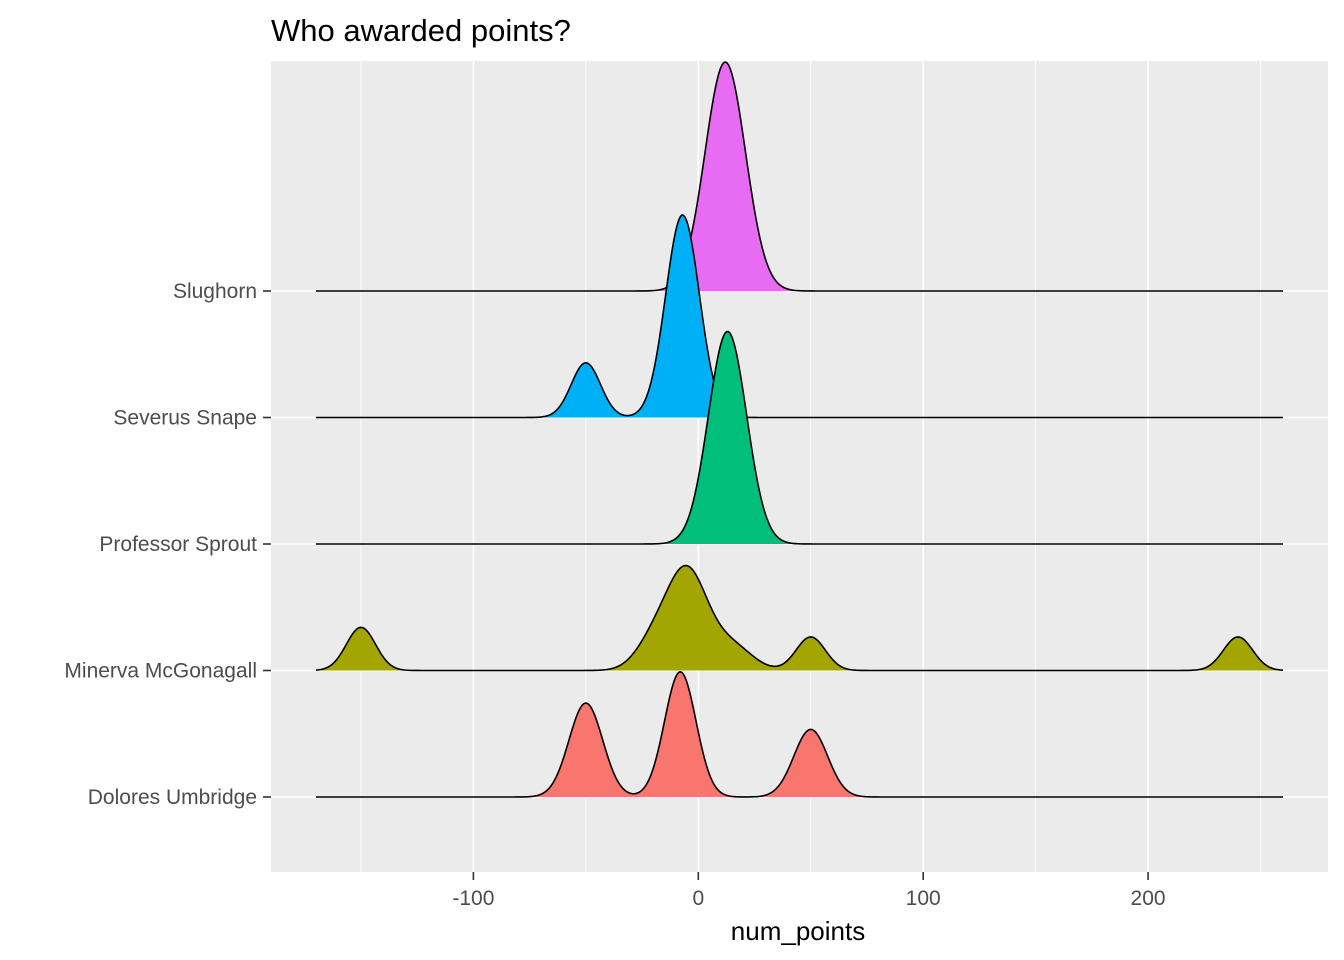 The image size is (1344, 960). What do you see at coordinates (185, 418) in the screenshot?
I see `y-tick-label: Severus Snape` at bounding box center [185, 418].